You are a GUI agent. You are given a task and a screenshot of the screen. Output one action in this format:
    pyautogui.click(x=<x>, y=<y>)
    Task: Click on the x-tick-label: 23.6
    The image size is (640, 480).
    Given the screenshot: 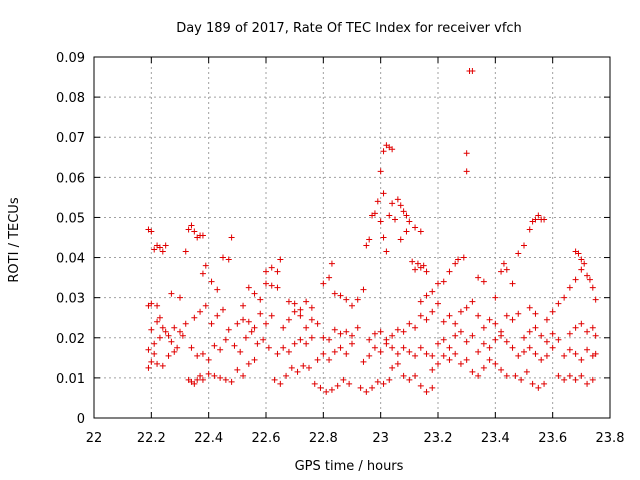 What is the action you would take?
    pyautogui.click(x=552, y=438)
    